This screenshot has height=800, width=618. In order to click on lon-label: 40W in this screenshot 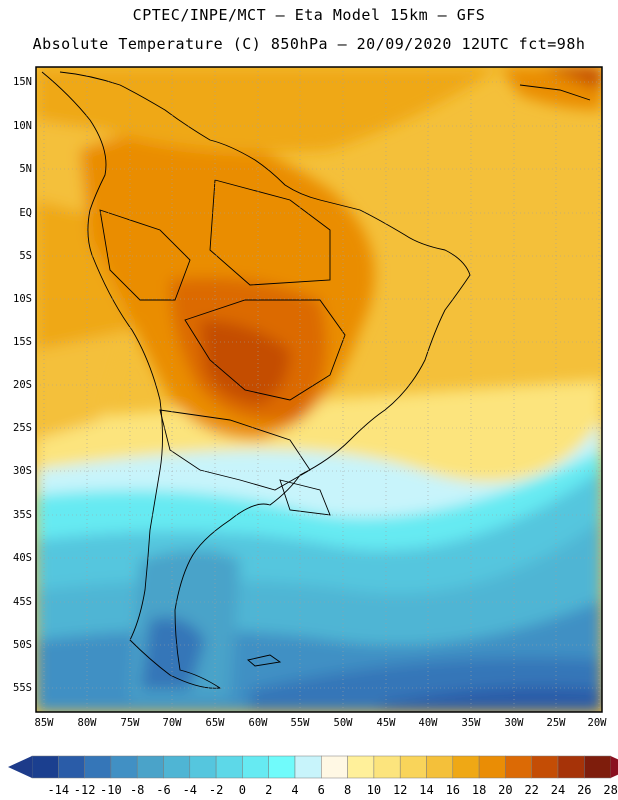, I will do `click(428, 723)`.